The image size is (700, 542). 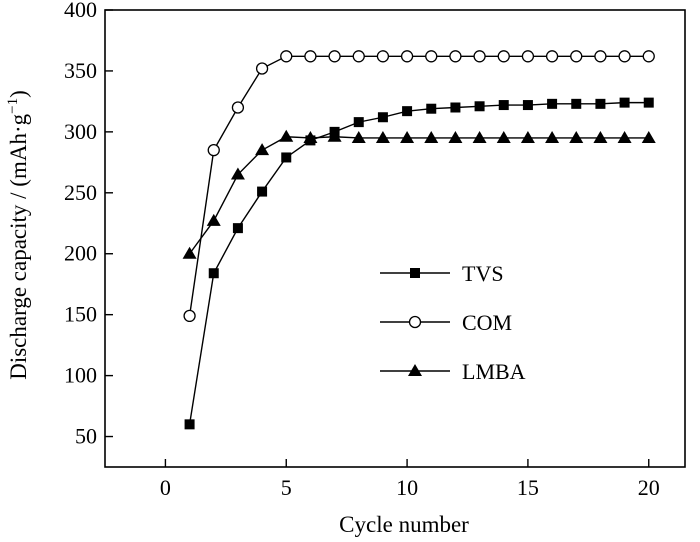 What do you see at coordinates (415, 322) in the screenshot?
I see `legend-marker-com` at bounding box center [415, 322].